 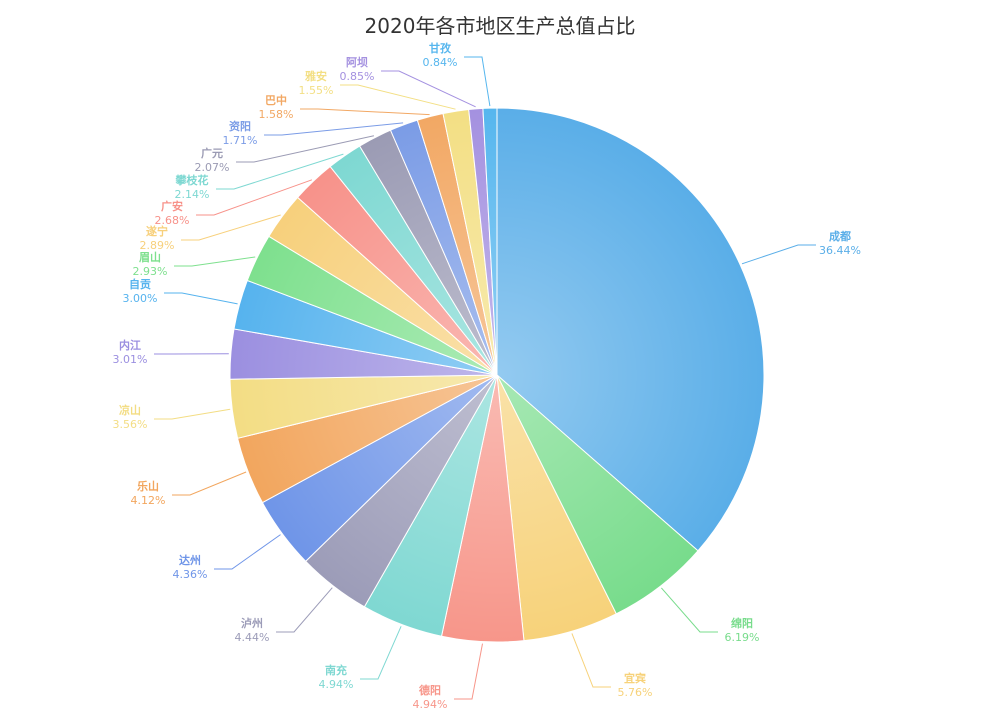 I want to click on slice-label-percent: 4.44%, so click(x=252, y=637).